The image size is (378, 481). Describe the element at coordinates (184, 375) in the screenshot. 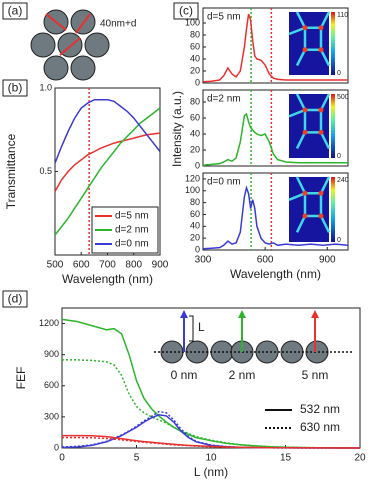

I see `inset-label: 0 nm` at that location.